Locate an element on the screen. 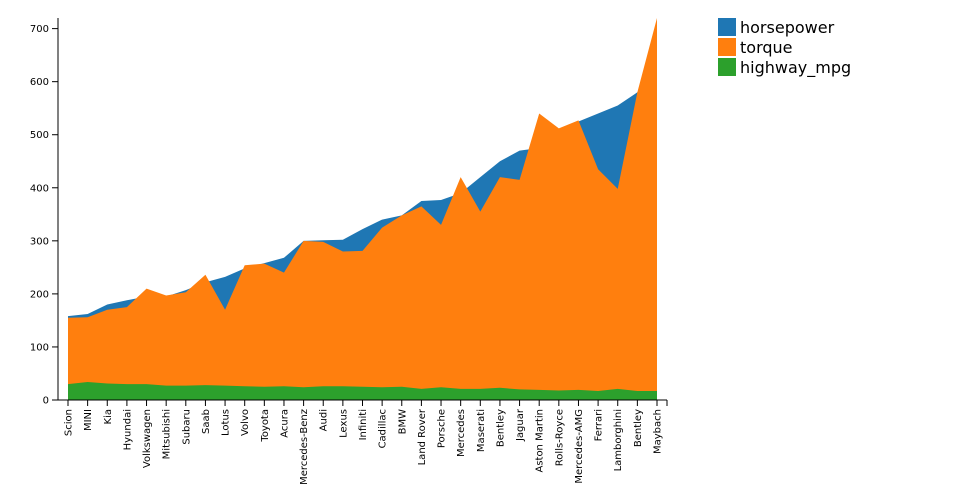  x-tick-label: Volkswagen is located at coordinates (147, 438).